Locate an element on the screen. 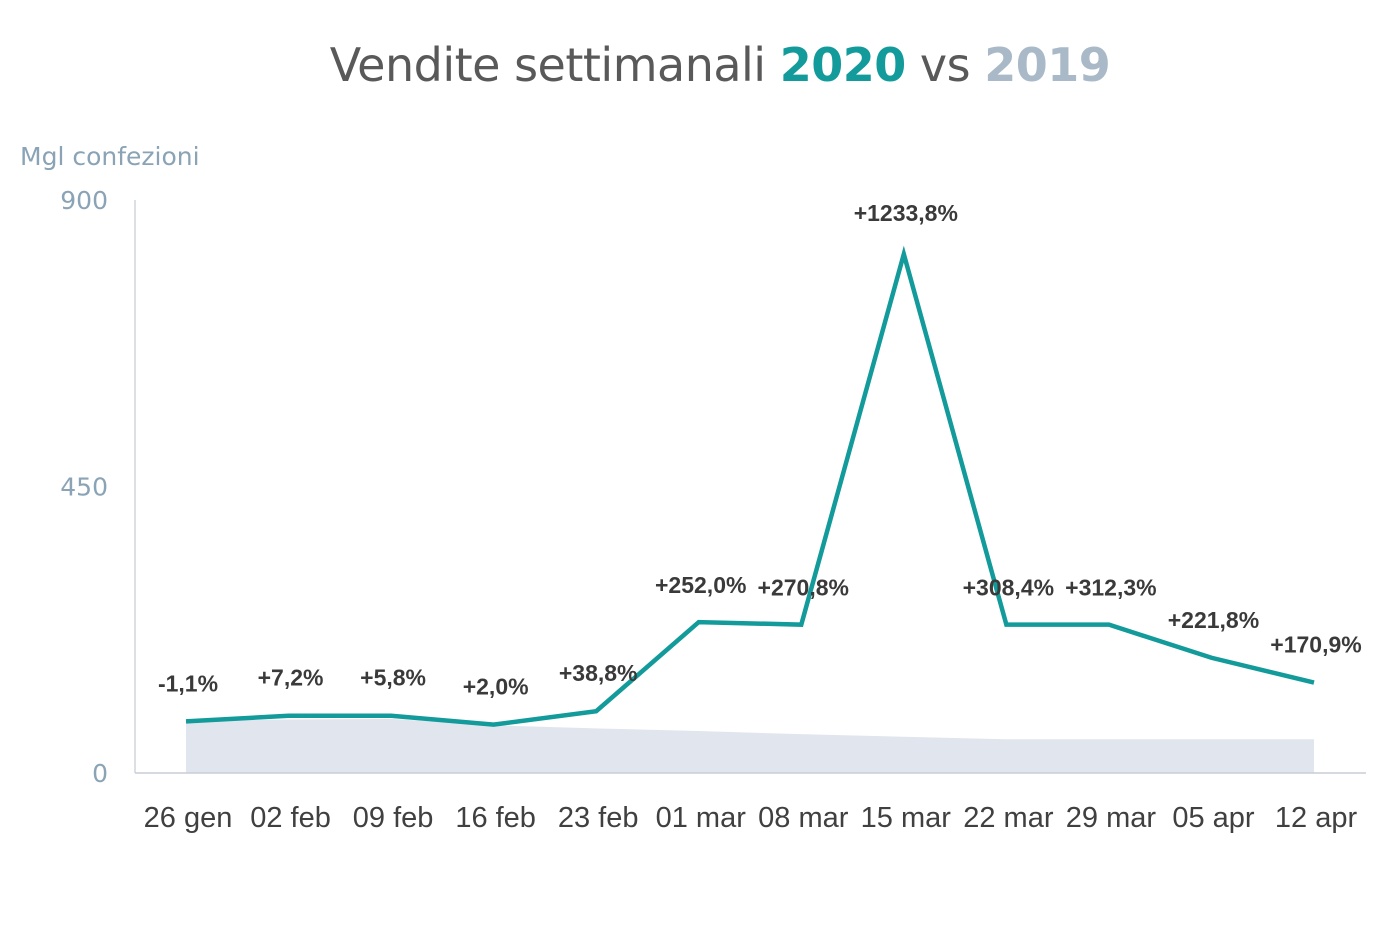 The width and height of the screenshot is (1374, 926). data-label: +221,8% is located at coordinates (1213, 620).